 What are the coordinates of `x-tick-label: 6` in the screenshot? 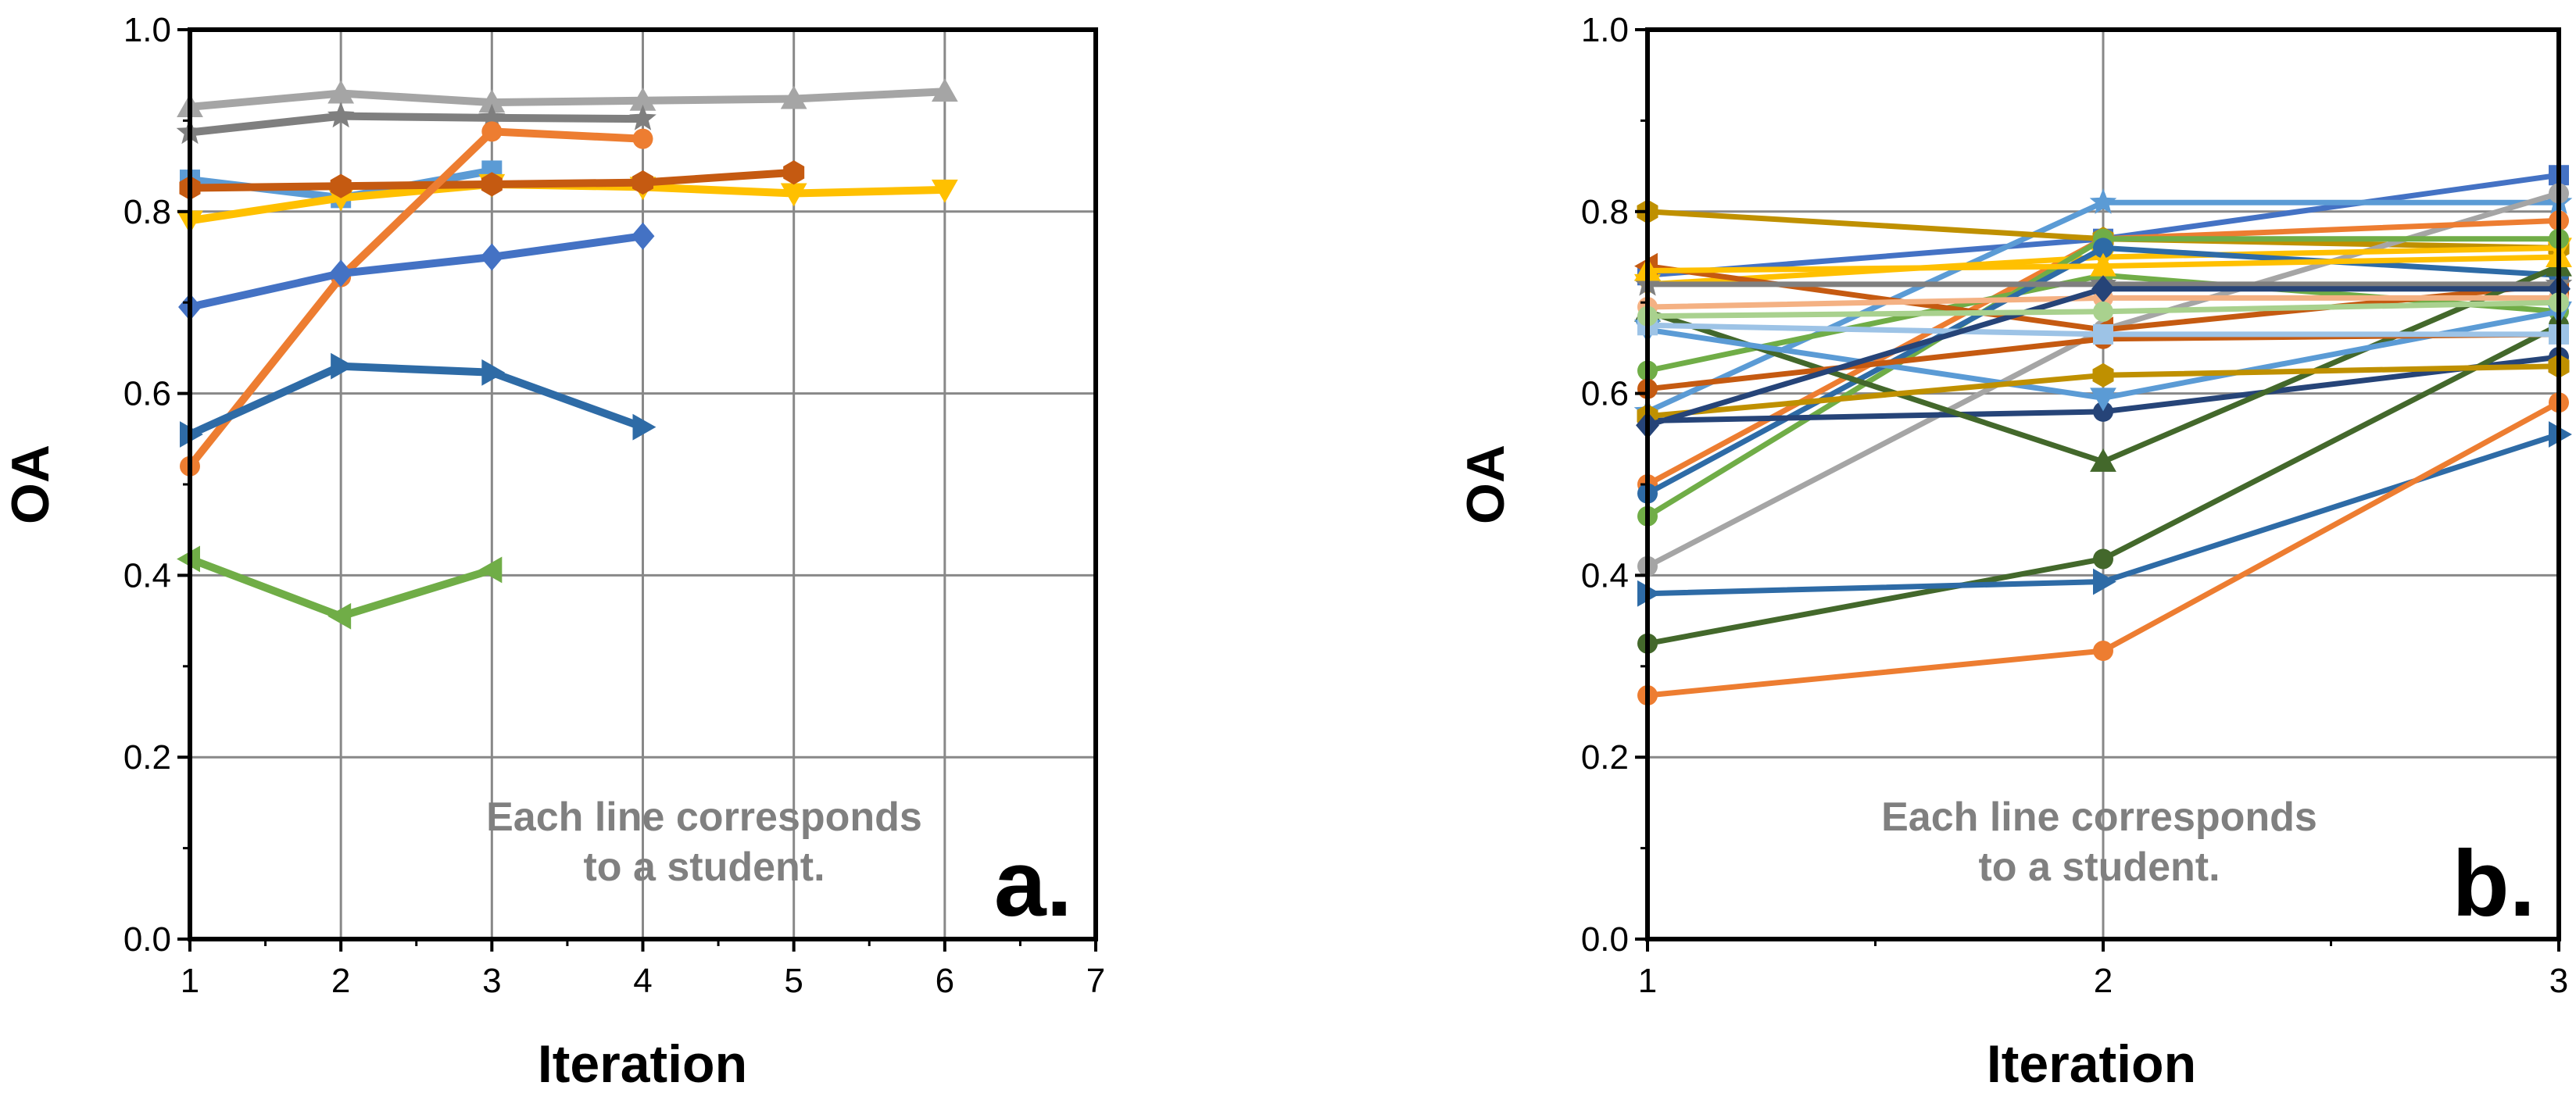 It's located at (945, 981).